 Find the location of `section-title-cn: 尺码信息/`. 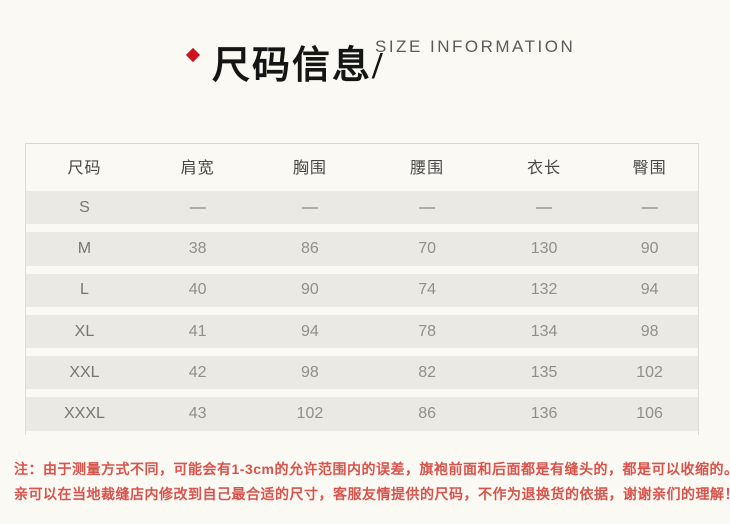

section-title-cn: 尺码信息/ is located at coordinates (298, 66).